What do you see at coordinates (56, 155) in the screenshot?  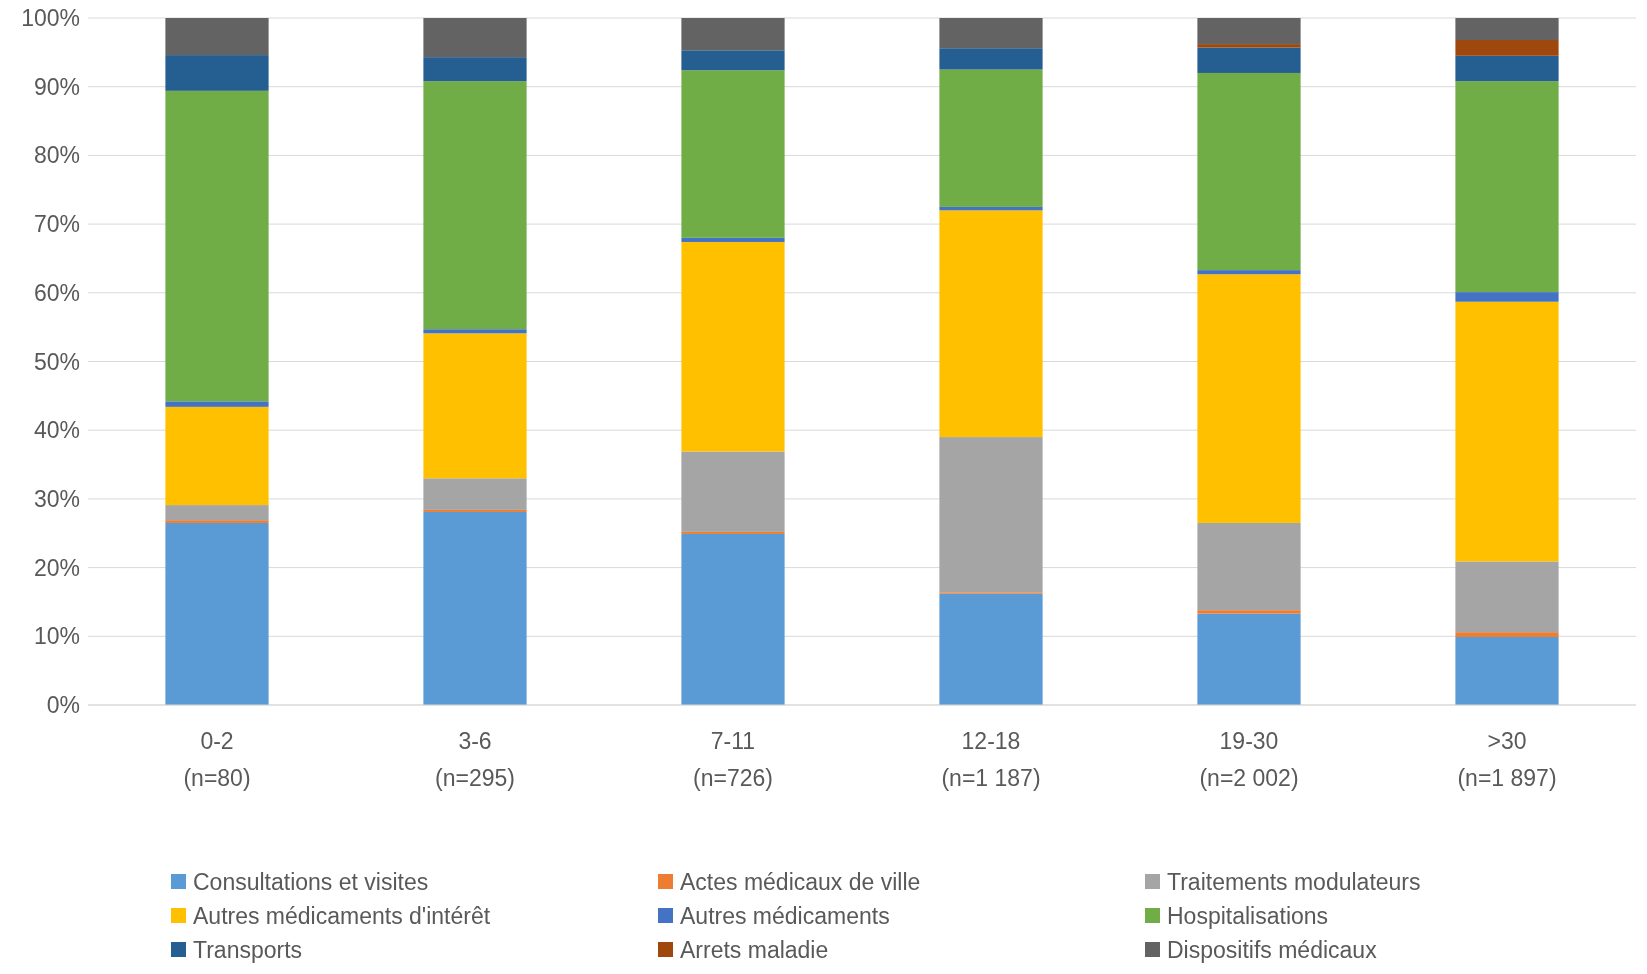 I see `y-tick-label: 80%` at bounding box center [56, 155].